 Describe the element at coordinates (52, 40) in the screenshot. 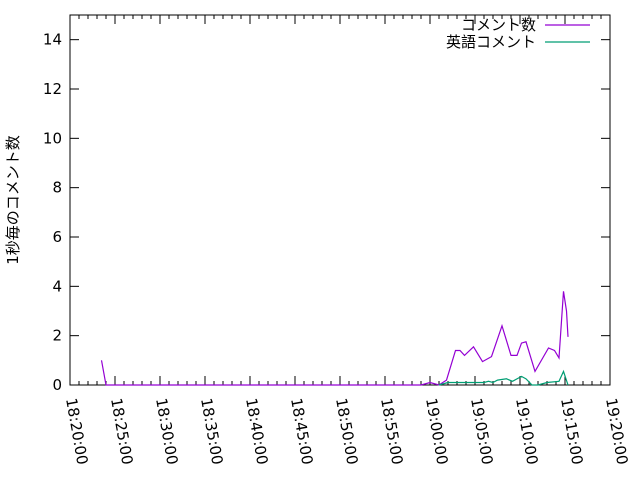

I see `y-tick-label: 14` at that location.